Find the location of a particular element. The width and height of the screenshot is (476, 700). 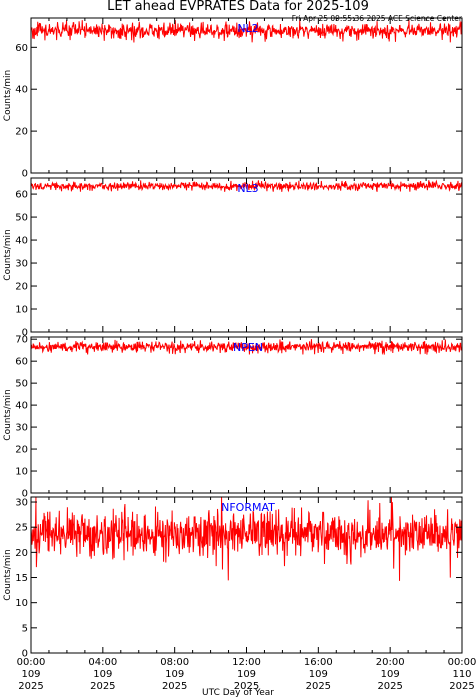

panel-label-npen: NPEN is located at coordinates (248, 347).